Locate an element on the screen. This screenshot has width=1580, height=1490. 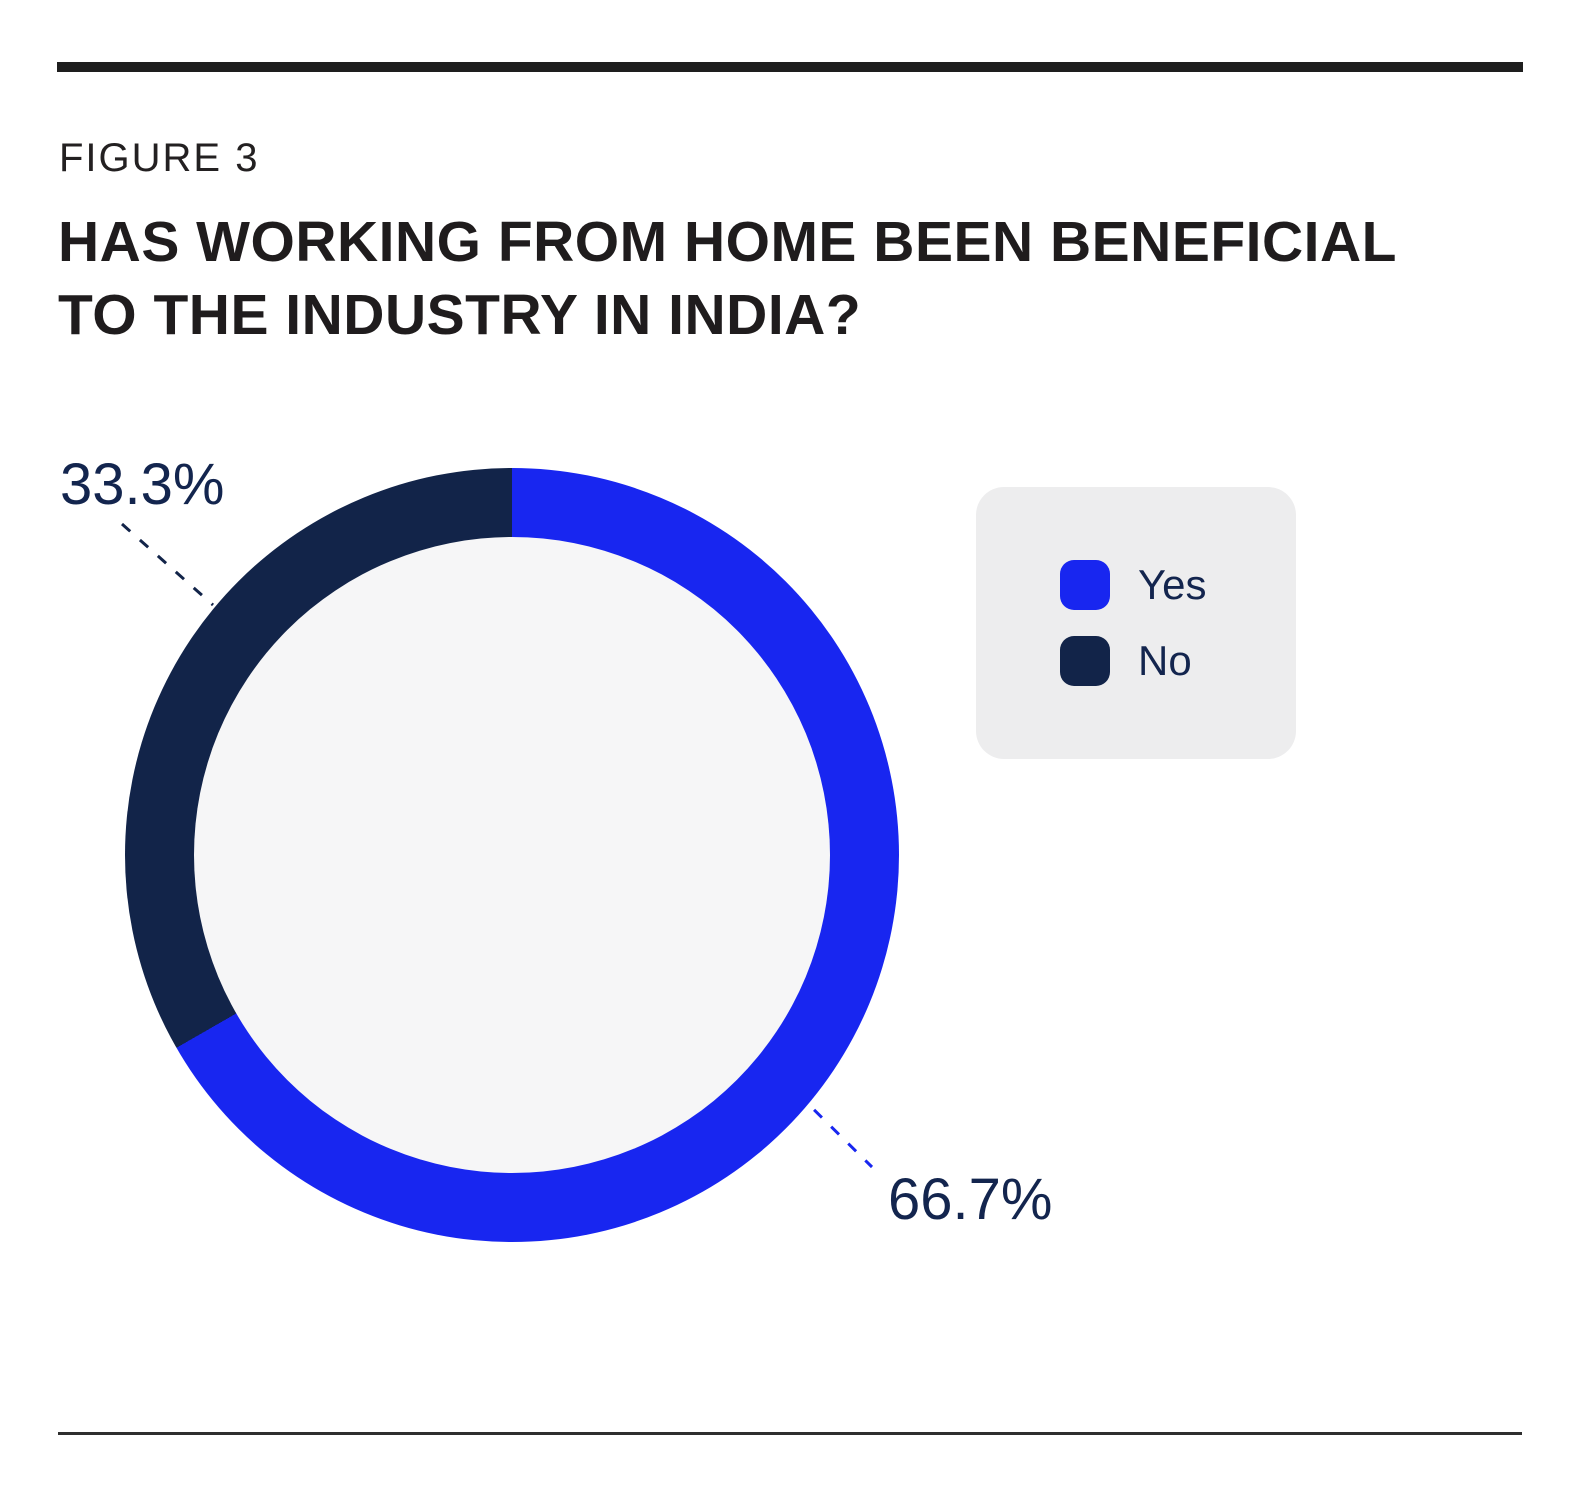
figure-title-line2: TO THE INDUSTRY IN INDIA? is located at coordinates (460, 315).